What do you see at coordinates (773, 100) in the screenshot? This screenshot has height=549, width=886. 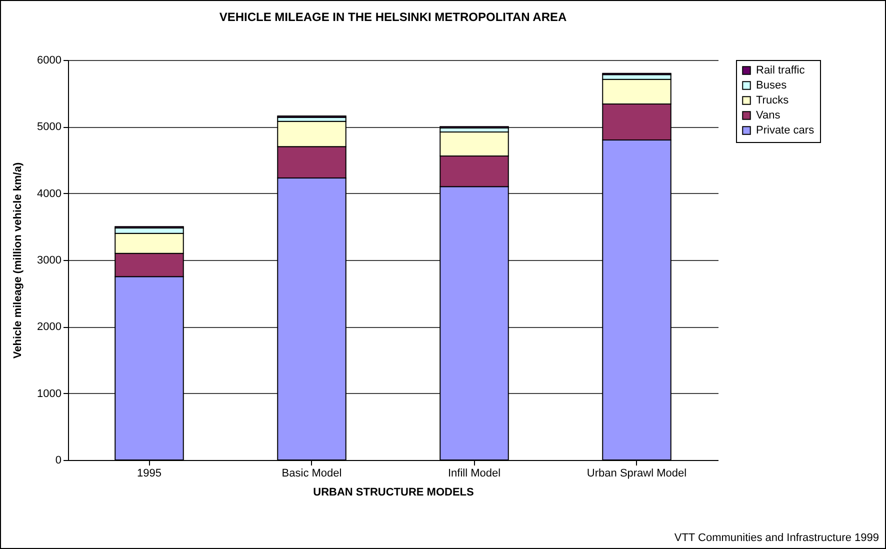 I see `legend-label: Trucks` at bounding box center [773, 100].